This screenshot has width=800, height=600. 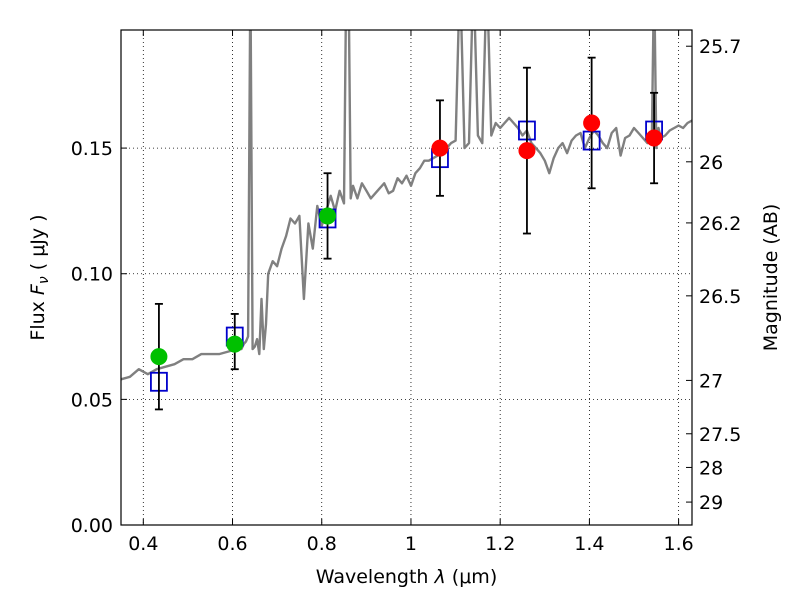 I want to click on right-tick-label: 28, so click(x=711, y=468).